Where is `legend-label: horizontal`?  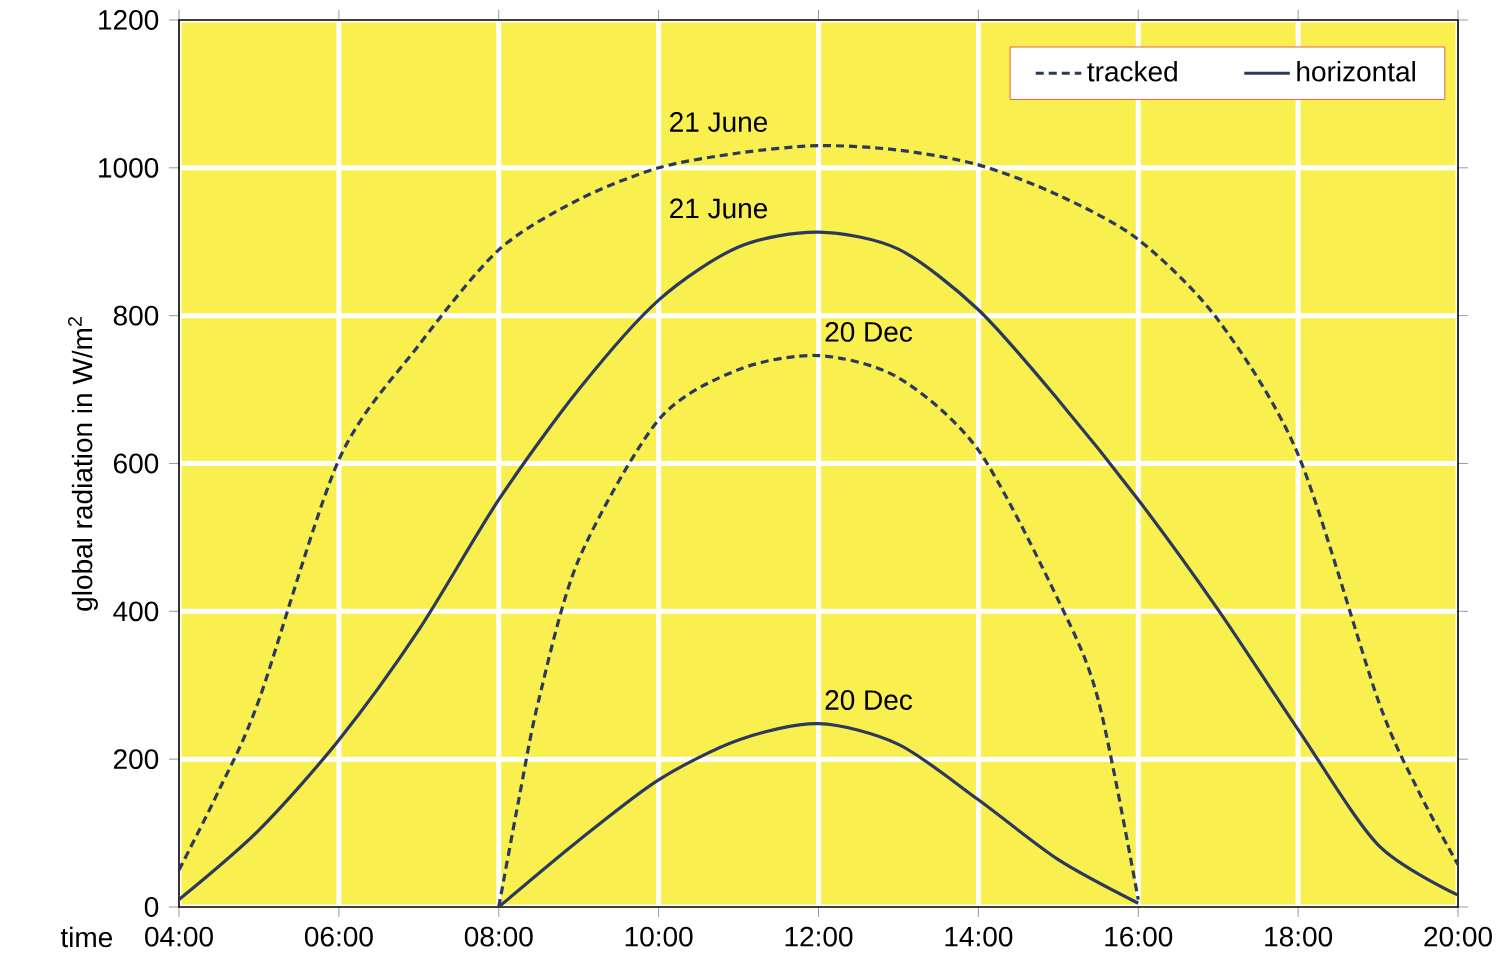
legend-label: horizontal is located at coordinates (1356, 71).